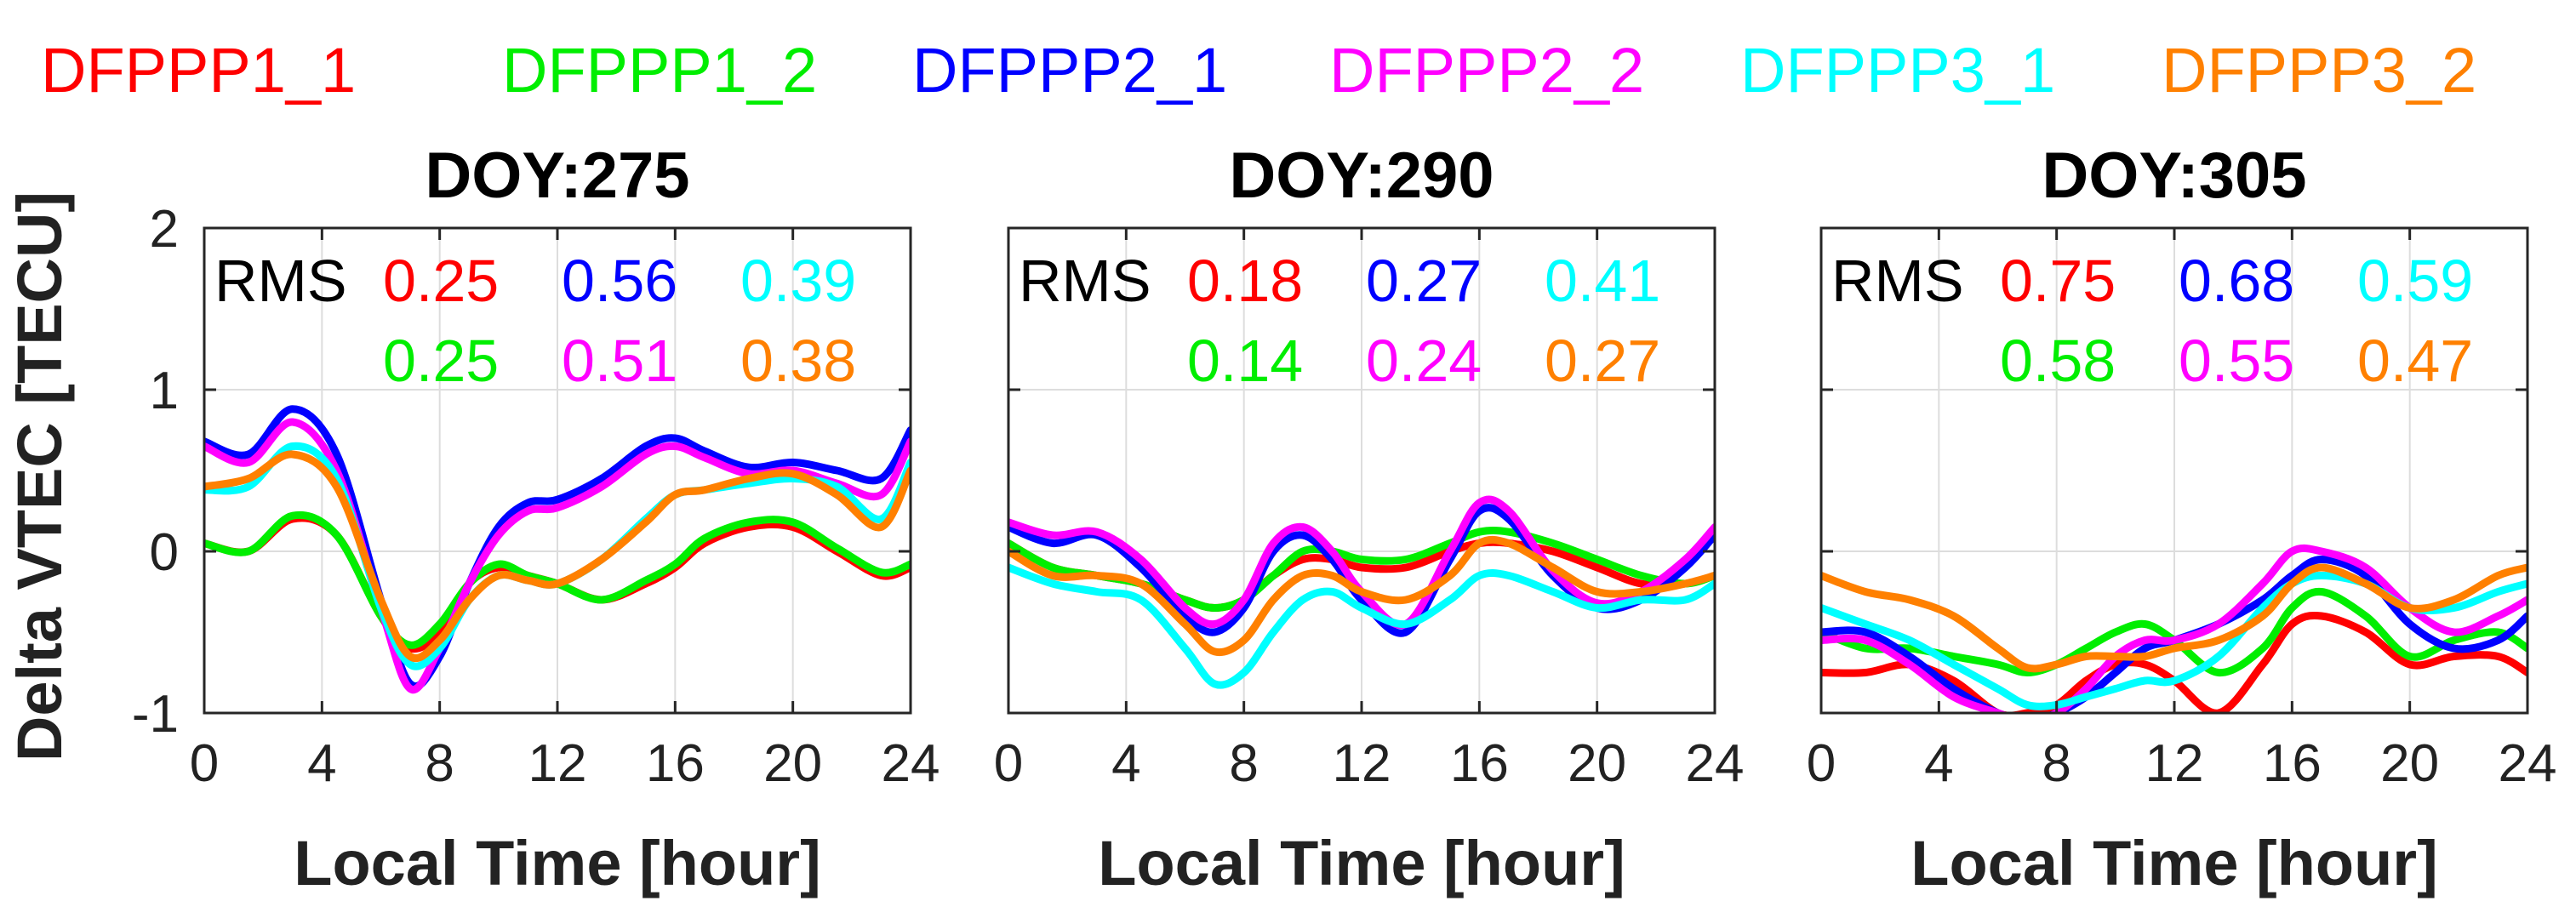 The image size is (2576, 924). Describe the element at coordinates (155, 715) in the screenshot. I see `y-tick-label: -1` at that location.